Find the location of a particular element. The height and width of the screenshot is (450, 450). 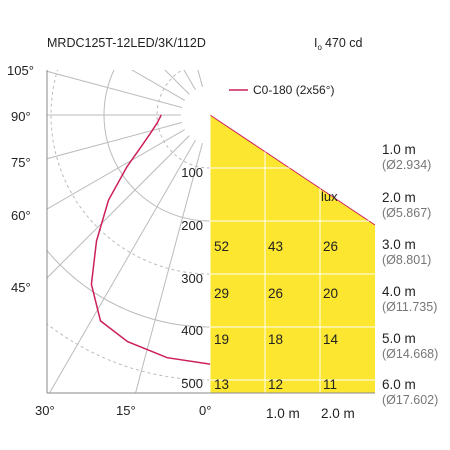

lux-value-3m-a: 52 is located at coordinates (221, 246).